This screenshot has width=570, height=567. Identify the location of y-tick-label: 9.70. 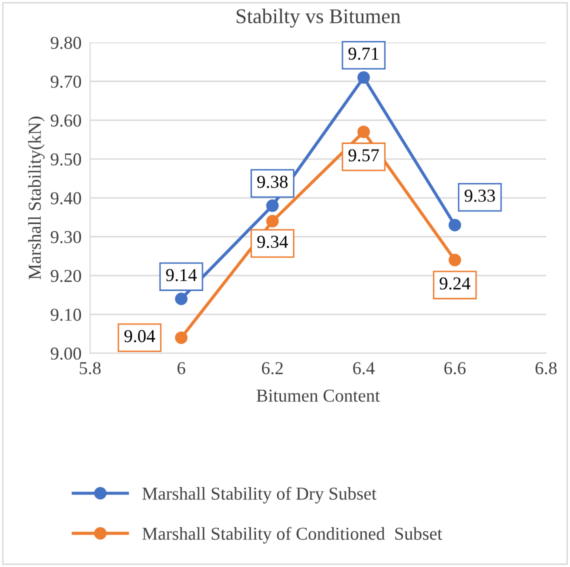
(66, 82).